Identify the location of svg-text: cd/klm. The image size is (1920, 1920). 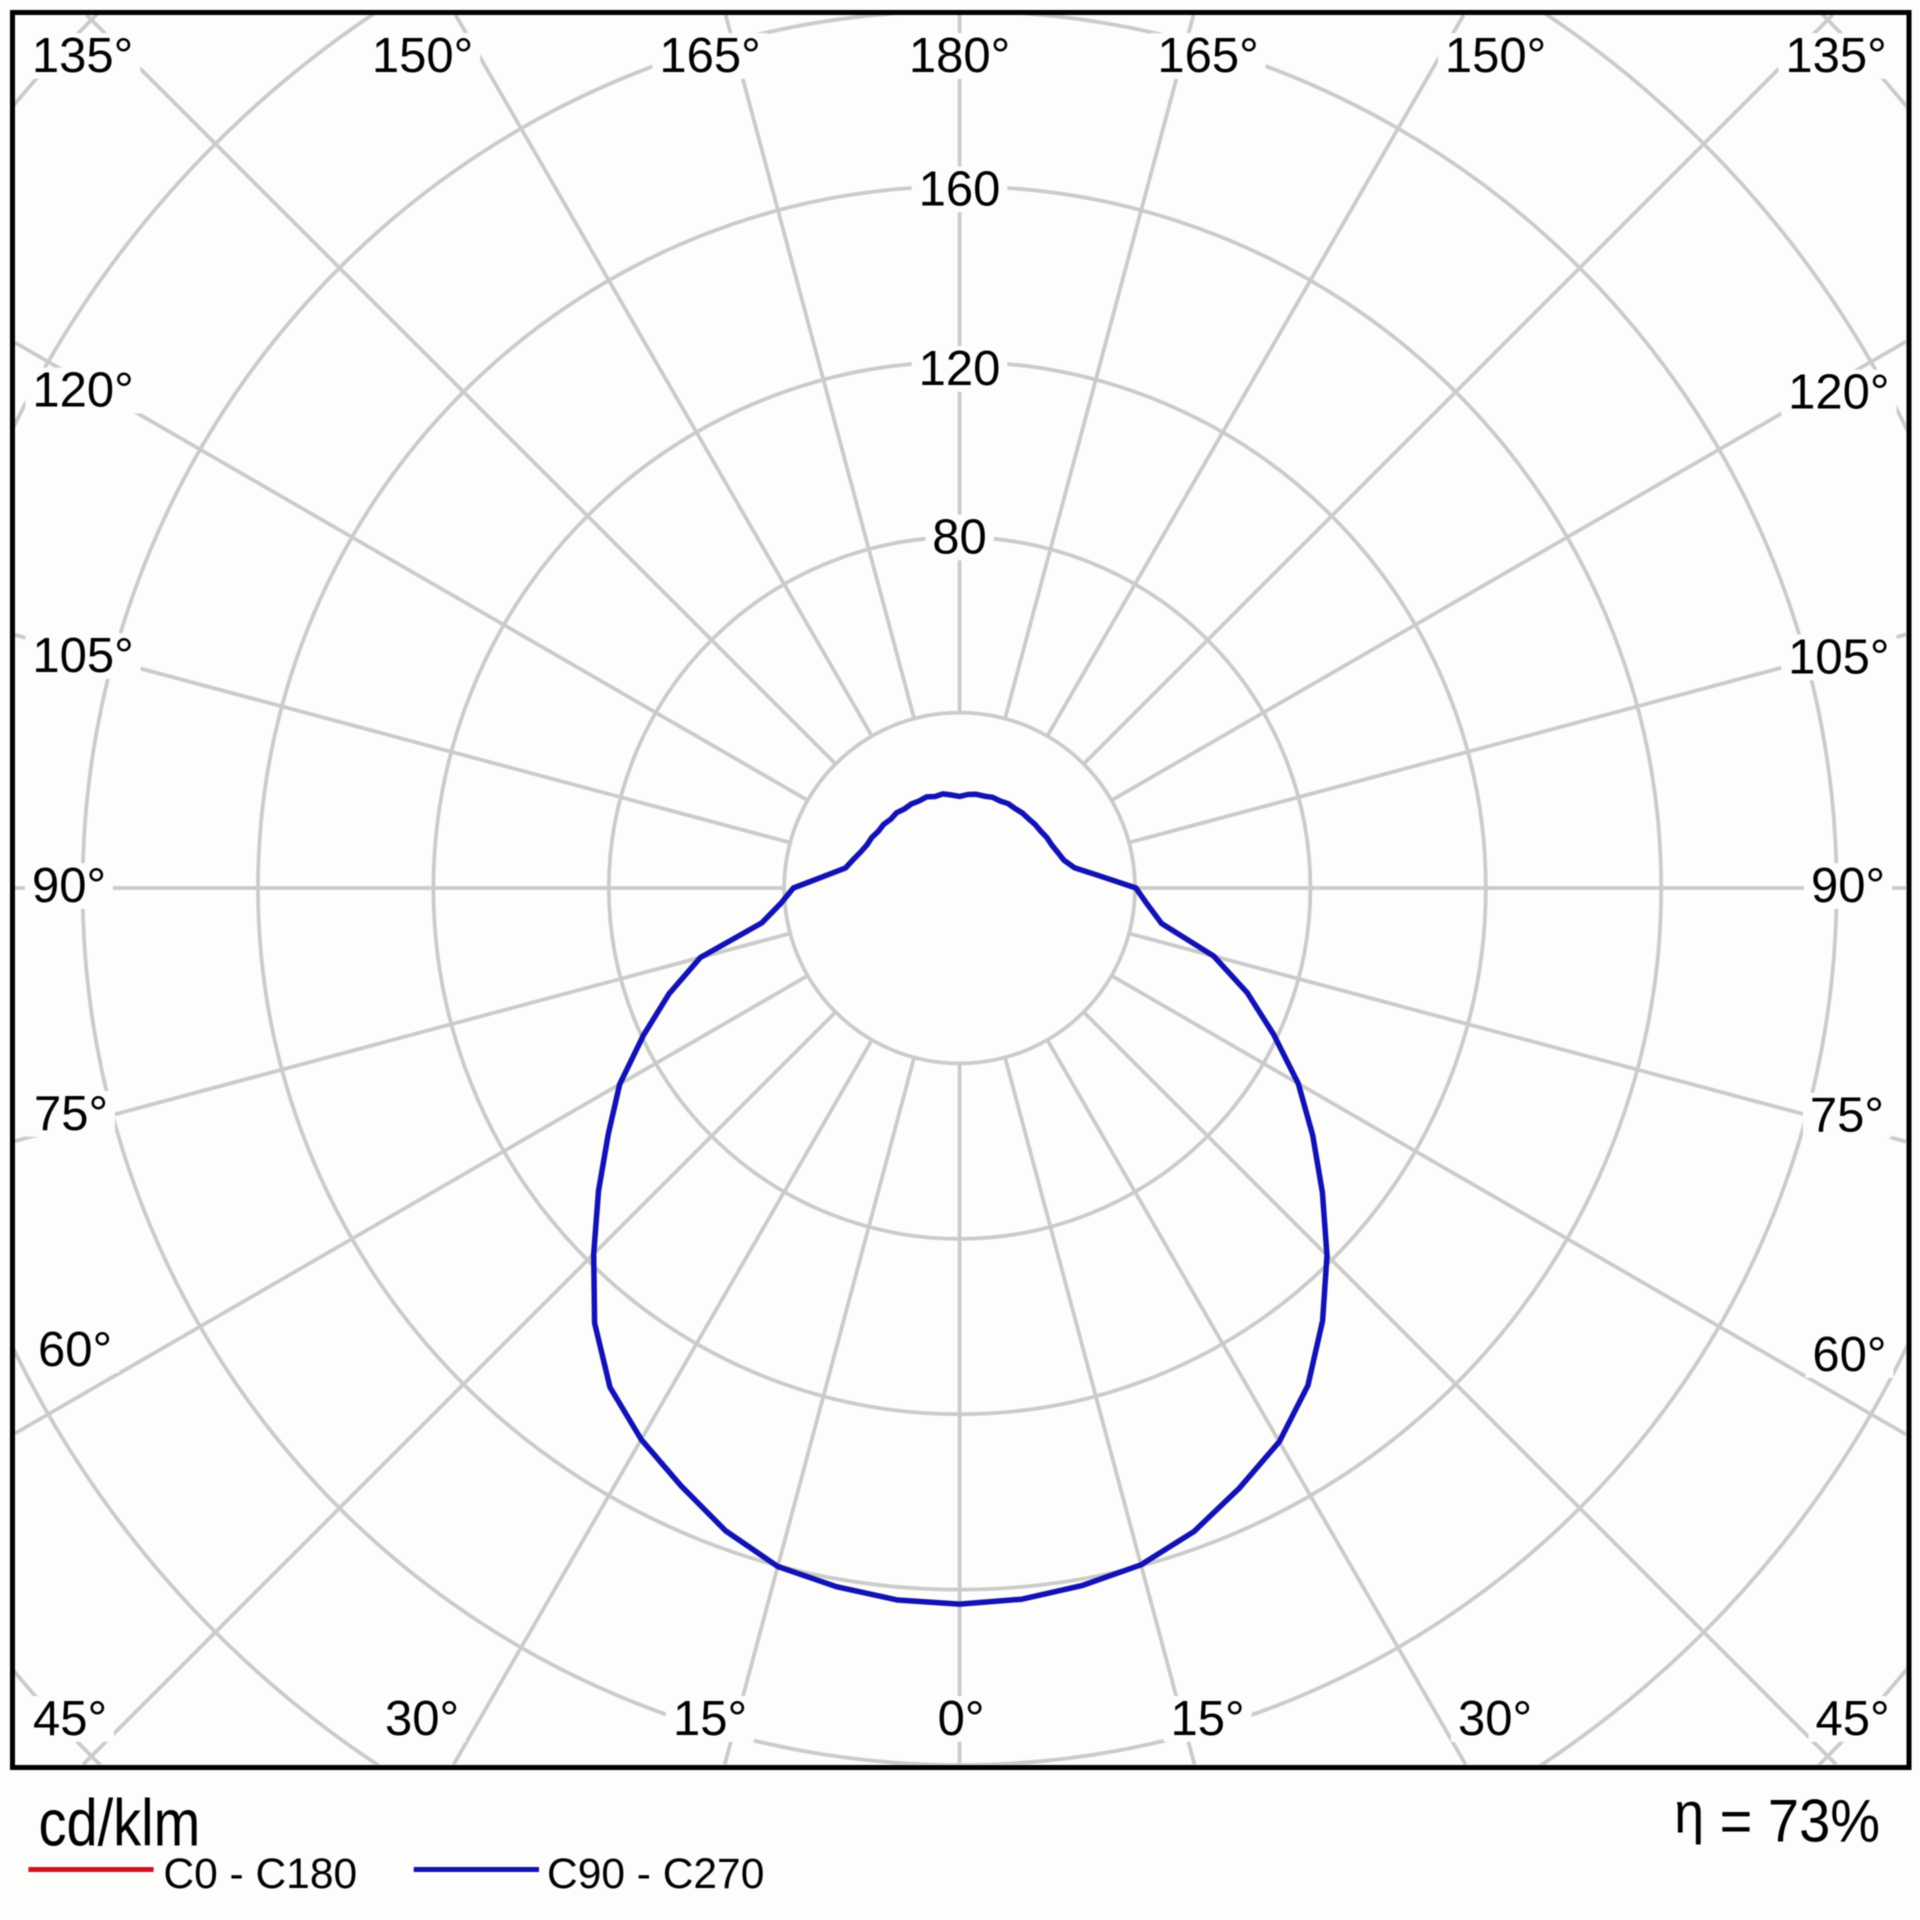
(120, 1822).